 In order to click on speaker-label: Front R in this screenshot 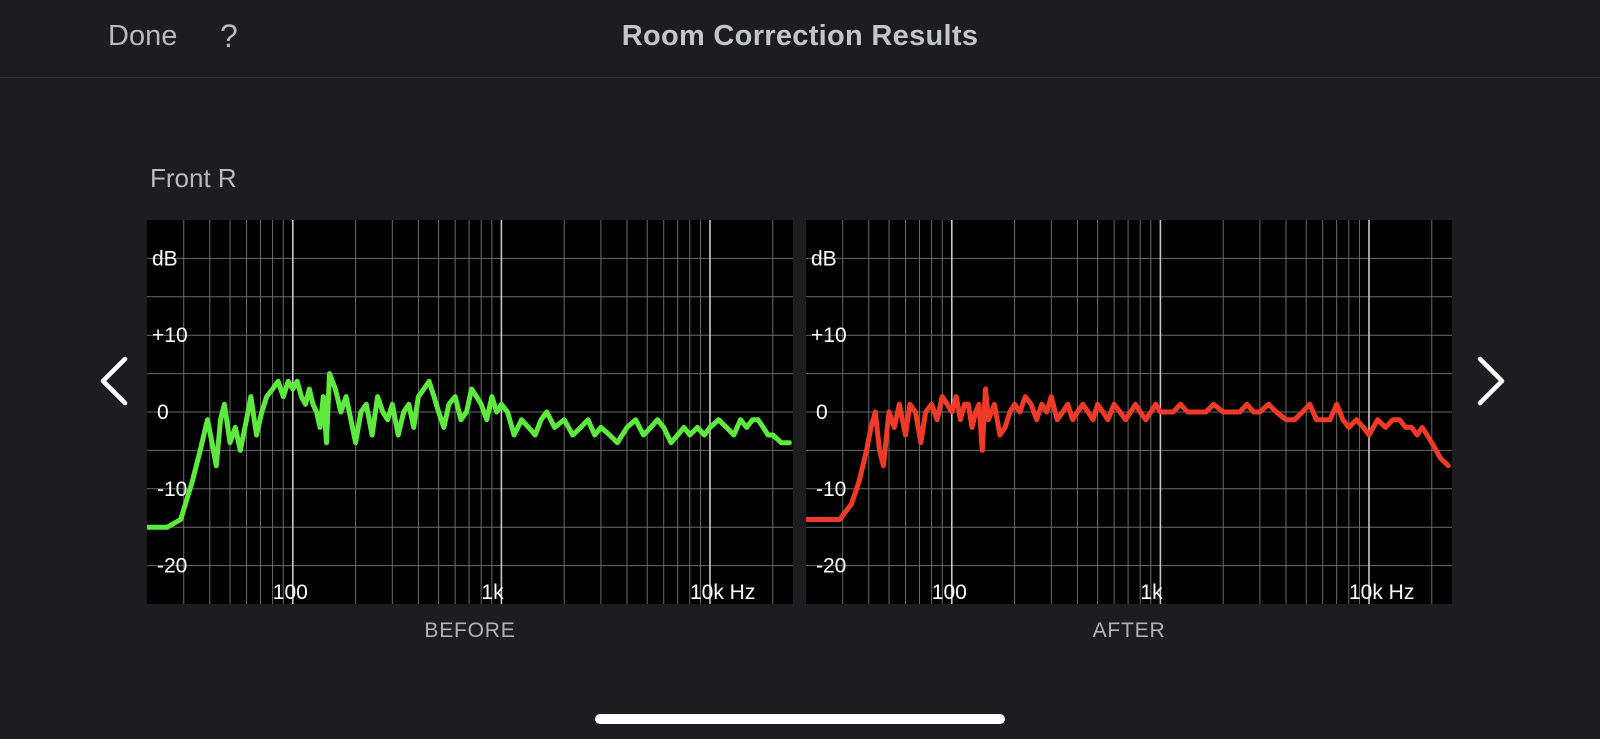, I will do `click(193, 178)`.